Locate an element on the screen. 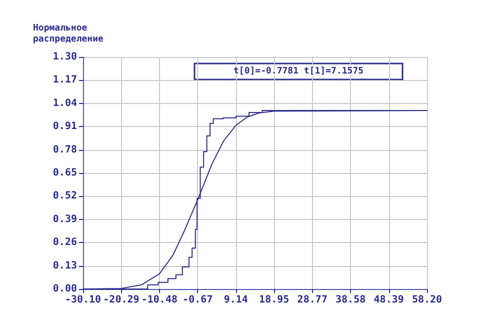 Image resolution: width=498 pixels, height=326 pixels. annotation: t[0]=-0.7781 t[1]=7.1575 is located at coordinates (298, 71).